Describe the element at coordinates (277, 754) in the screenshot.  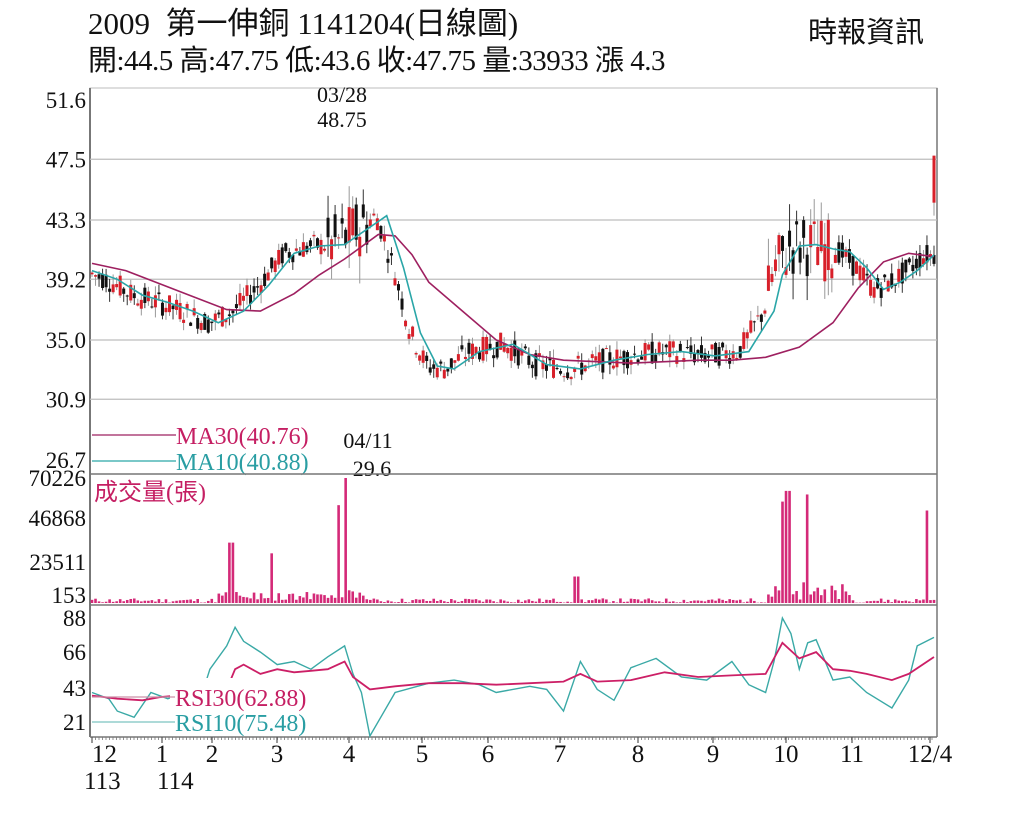
I see `x-tick-label: 3` at that location.